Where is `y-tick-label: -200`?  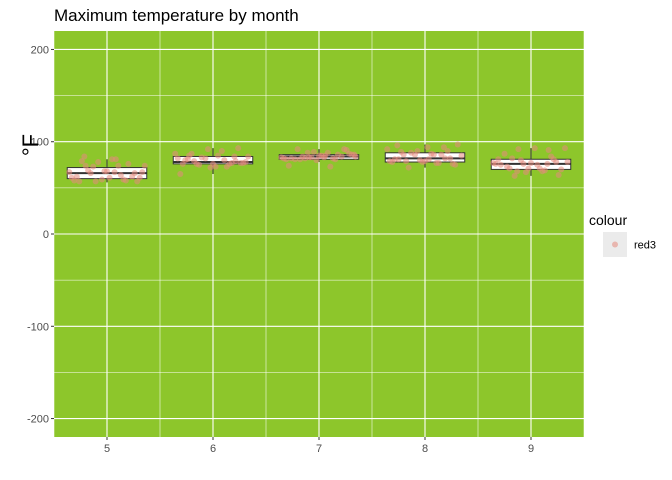
y-tick-label: -200 is located at coordinates (38, 420).